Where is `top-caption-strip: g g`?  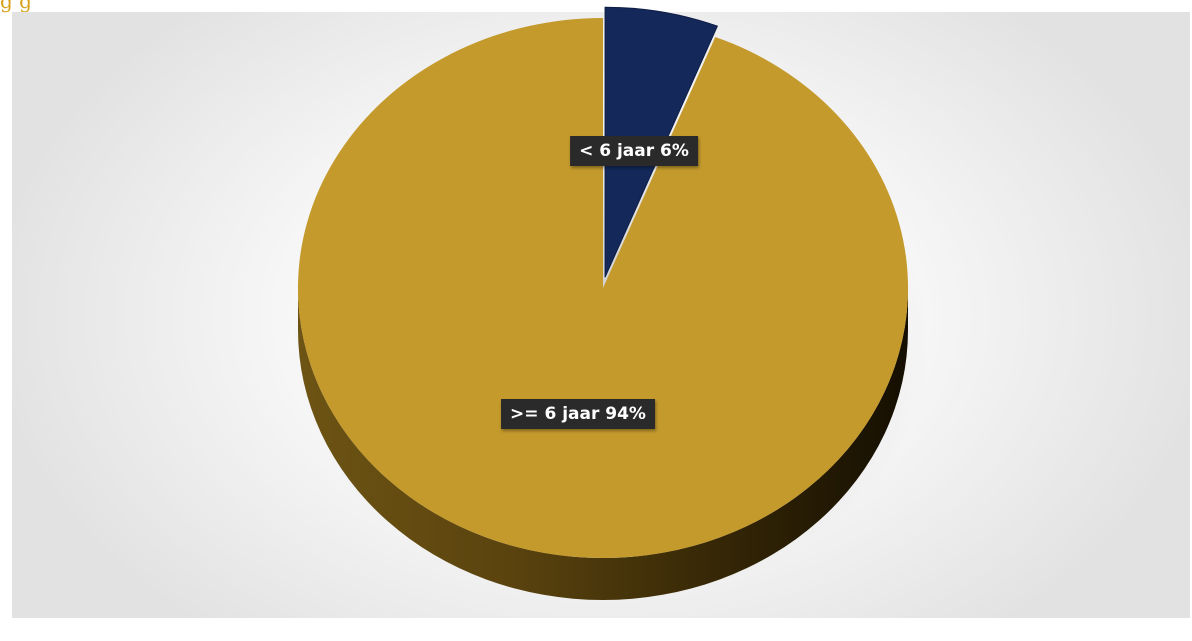 top-caption-strip: g g is located at coordinates (596, 7).